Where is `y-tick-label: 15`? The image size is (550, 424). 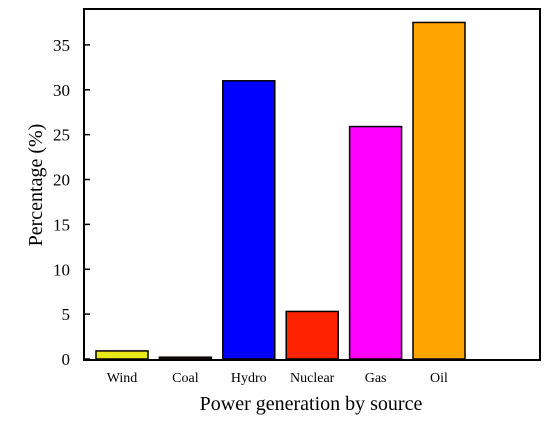
y-tick-label: 15 is located at coordinates (61, 224).